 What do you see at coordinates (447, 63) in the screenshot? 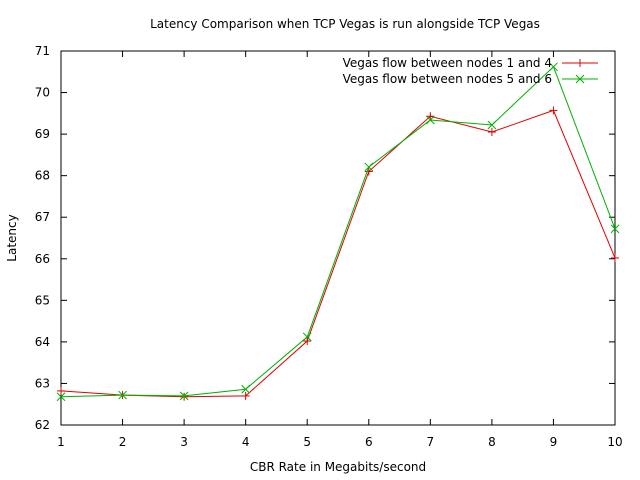
I see `legend-label-1: Vegas flow between nodes 1 and 4` at bounding box center [447, 63].